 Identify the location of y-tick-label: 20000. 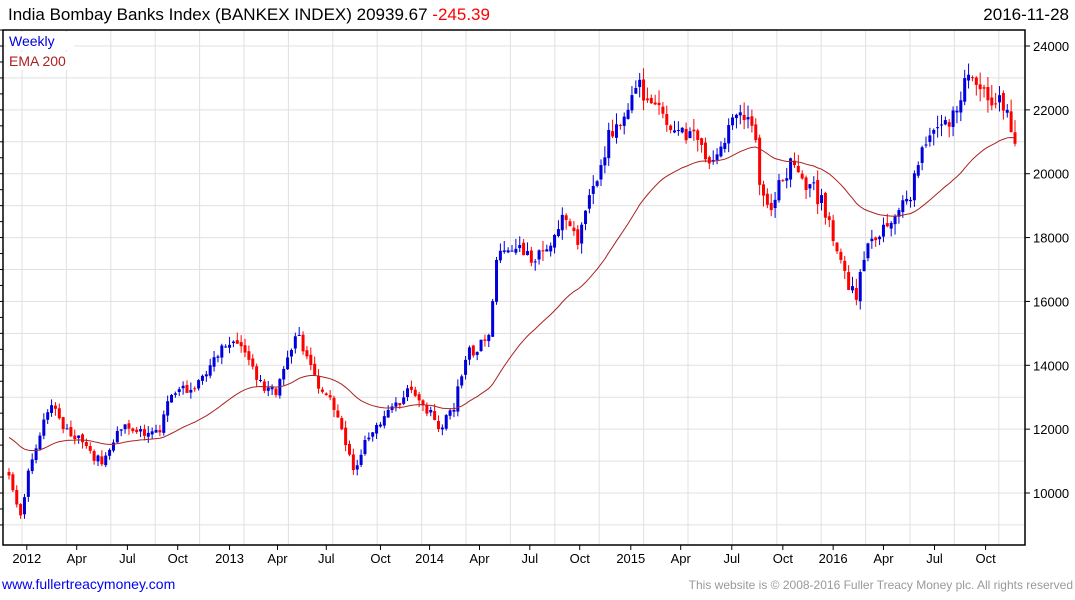
(1051, 174).